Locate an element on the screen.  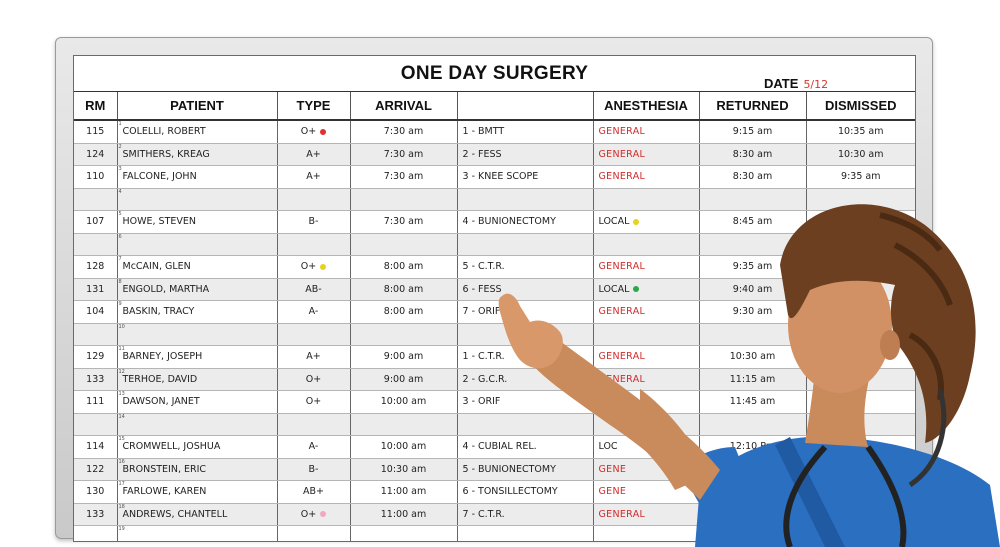
patient-cell-text: FALCONE, JOHN is located at coordinates (159, 177).